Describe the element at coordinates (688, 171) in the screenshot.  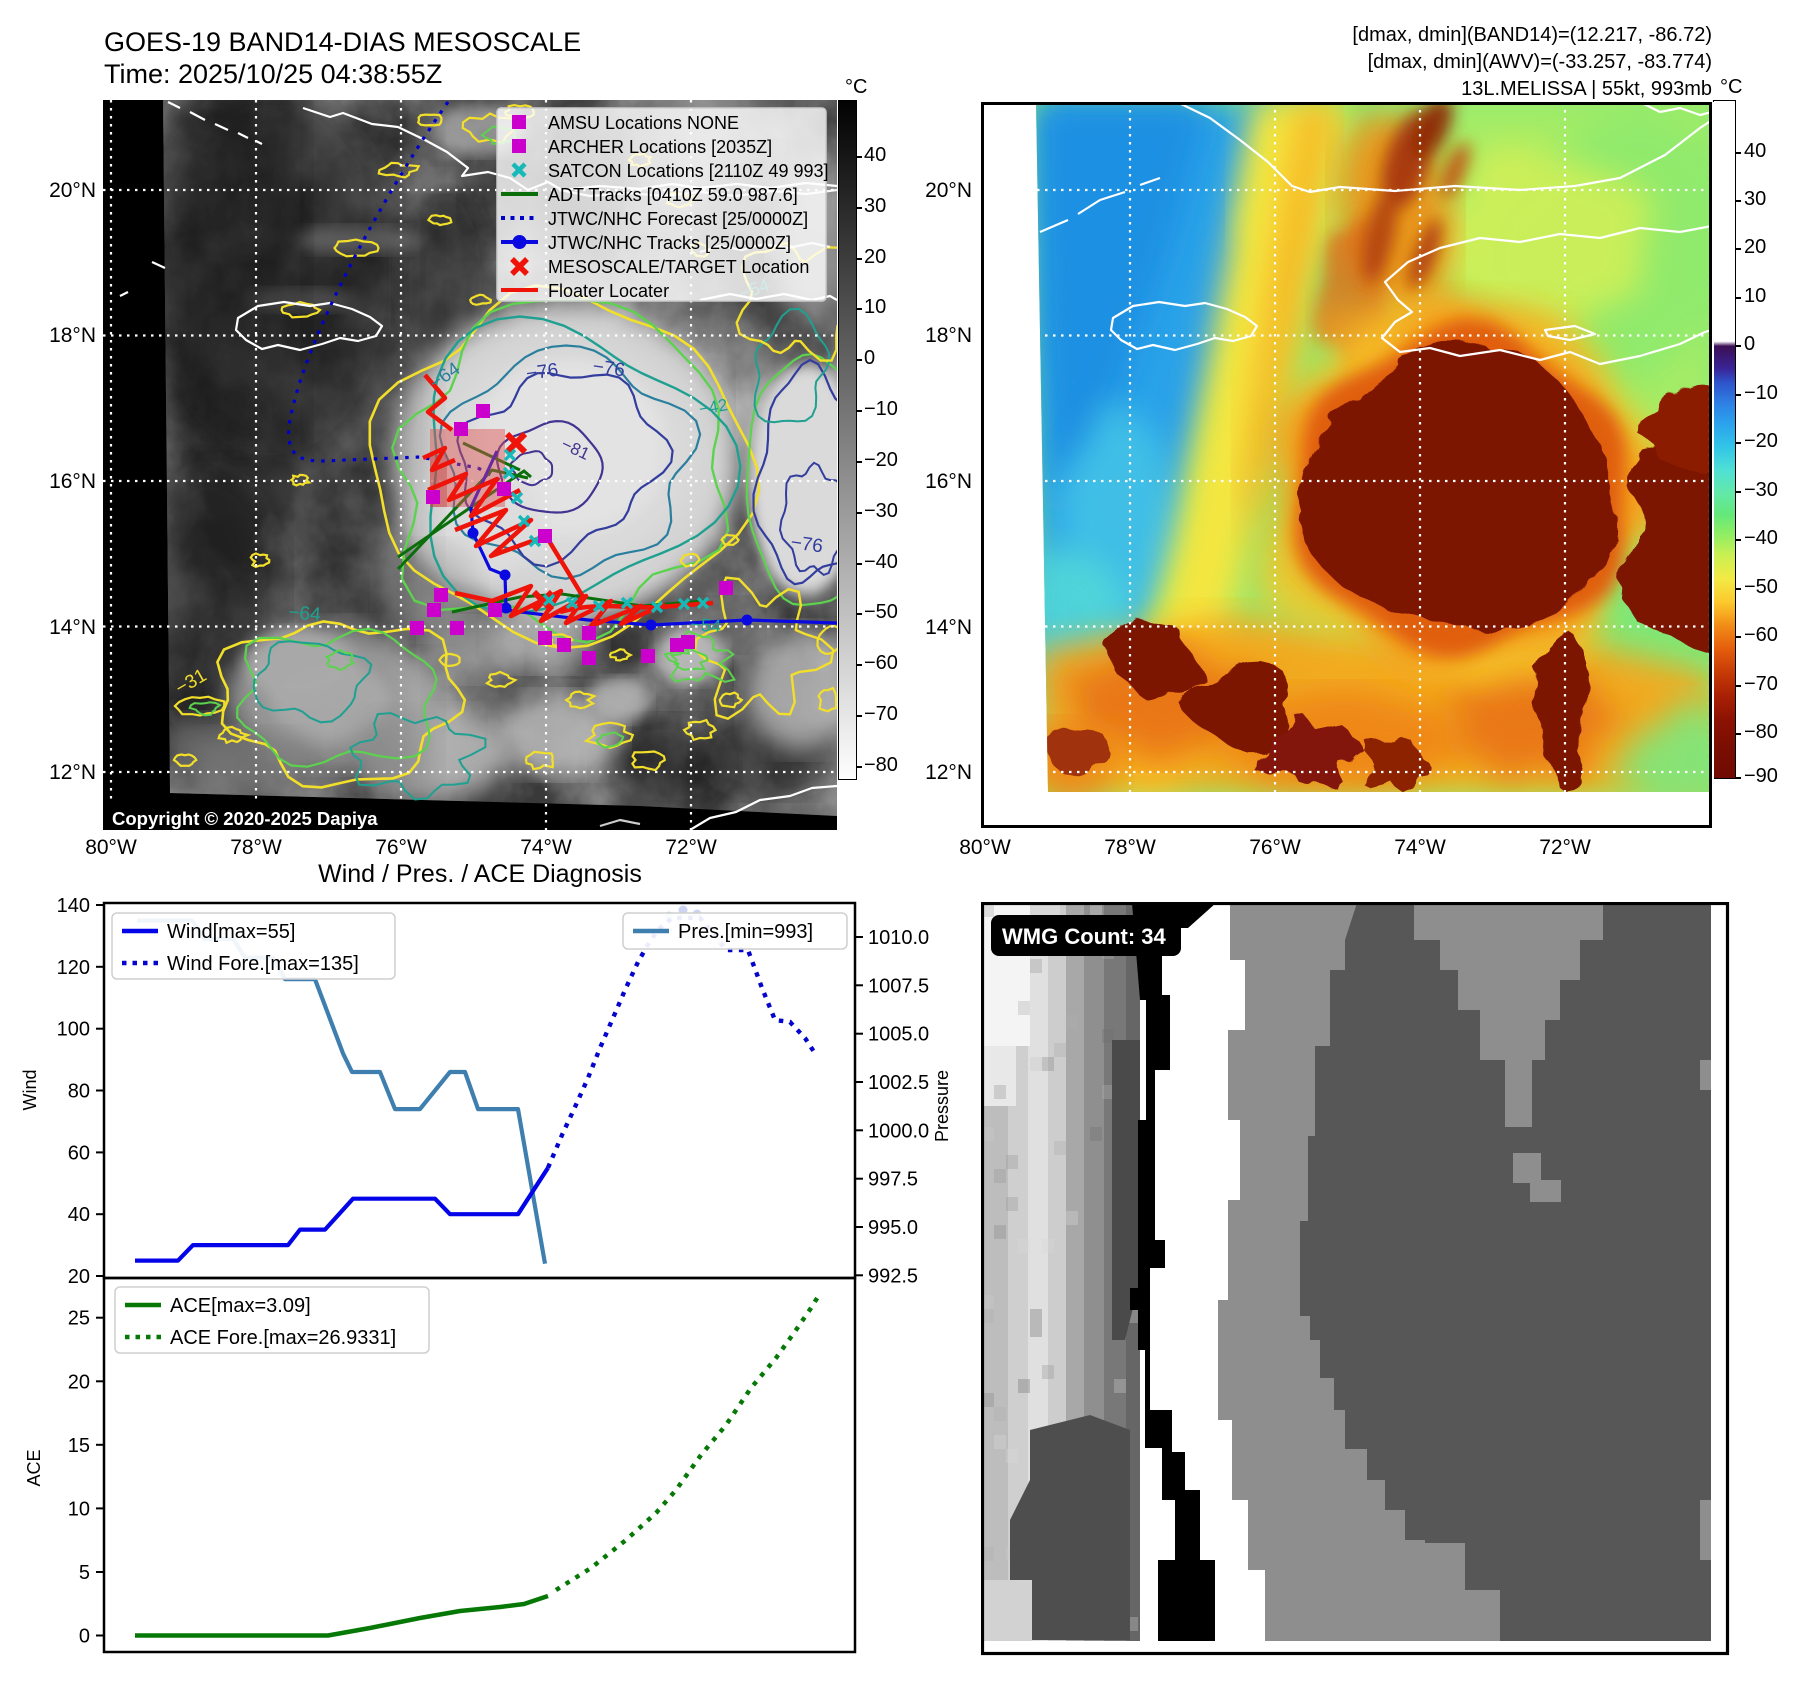
I see `svg-text:SATCON Locations [2110Z 49 993: SATCON Locations [2110Z 49 993]` at that location.